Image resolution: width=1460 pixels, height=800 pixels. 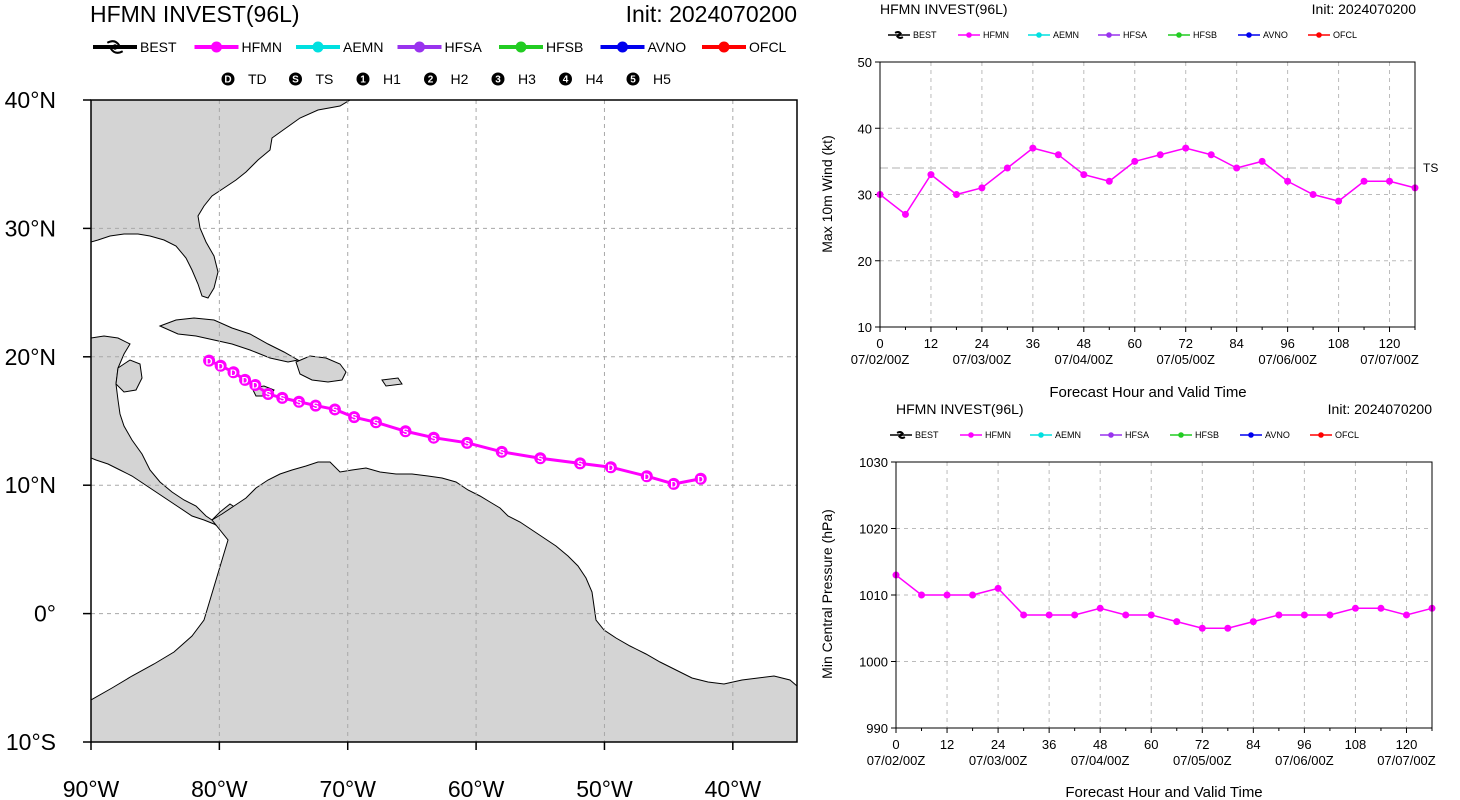 What do you see at coordinates (30, 228) in the screenshot?
I see `map-tick-label-lat: 30°N` at bounding box center [30, 228].